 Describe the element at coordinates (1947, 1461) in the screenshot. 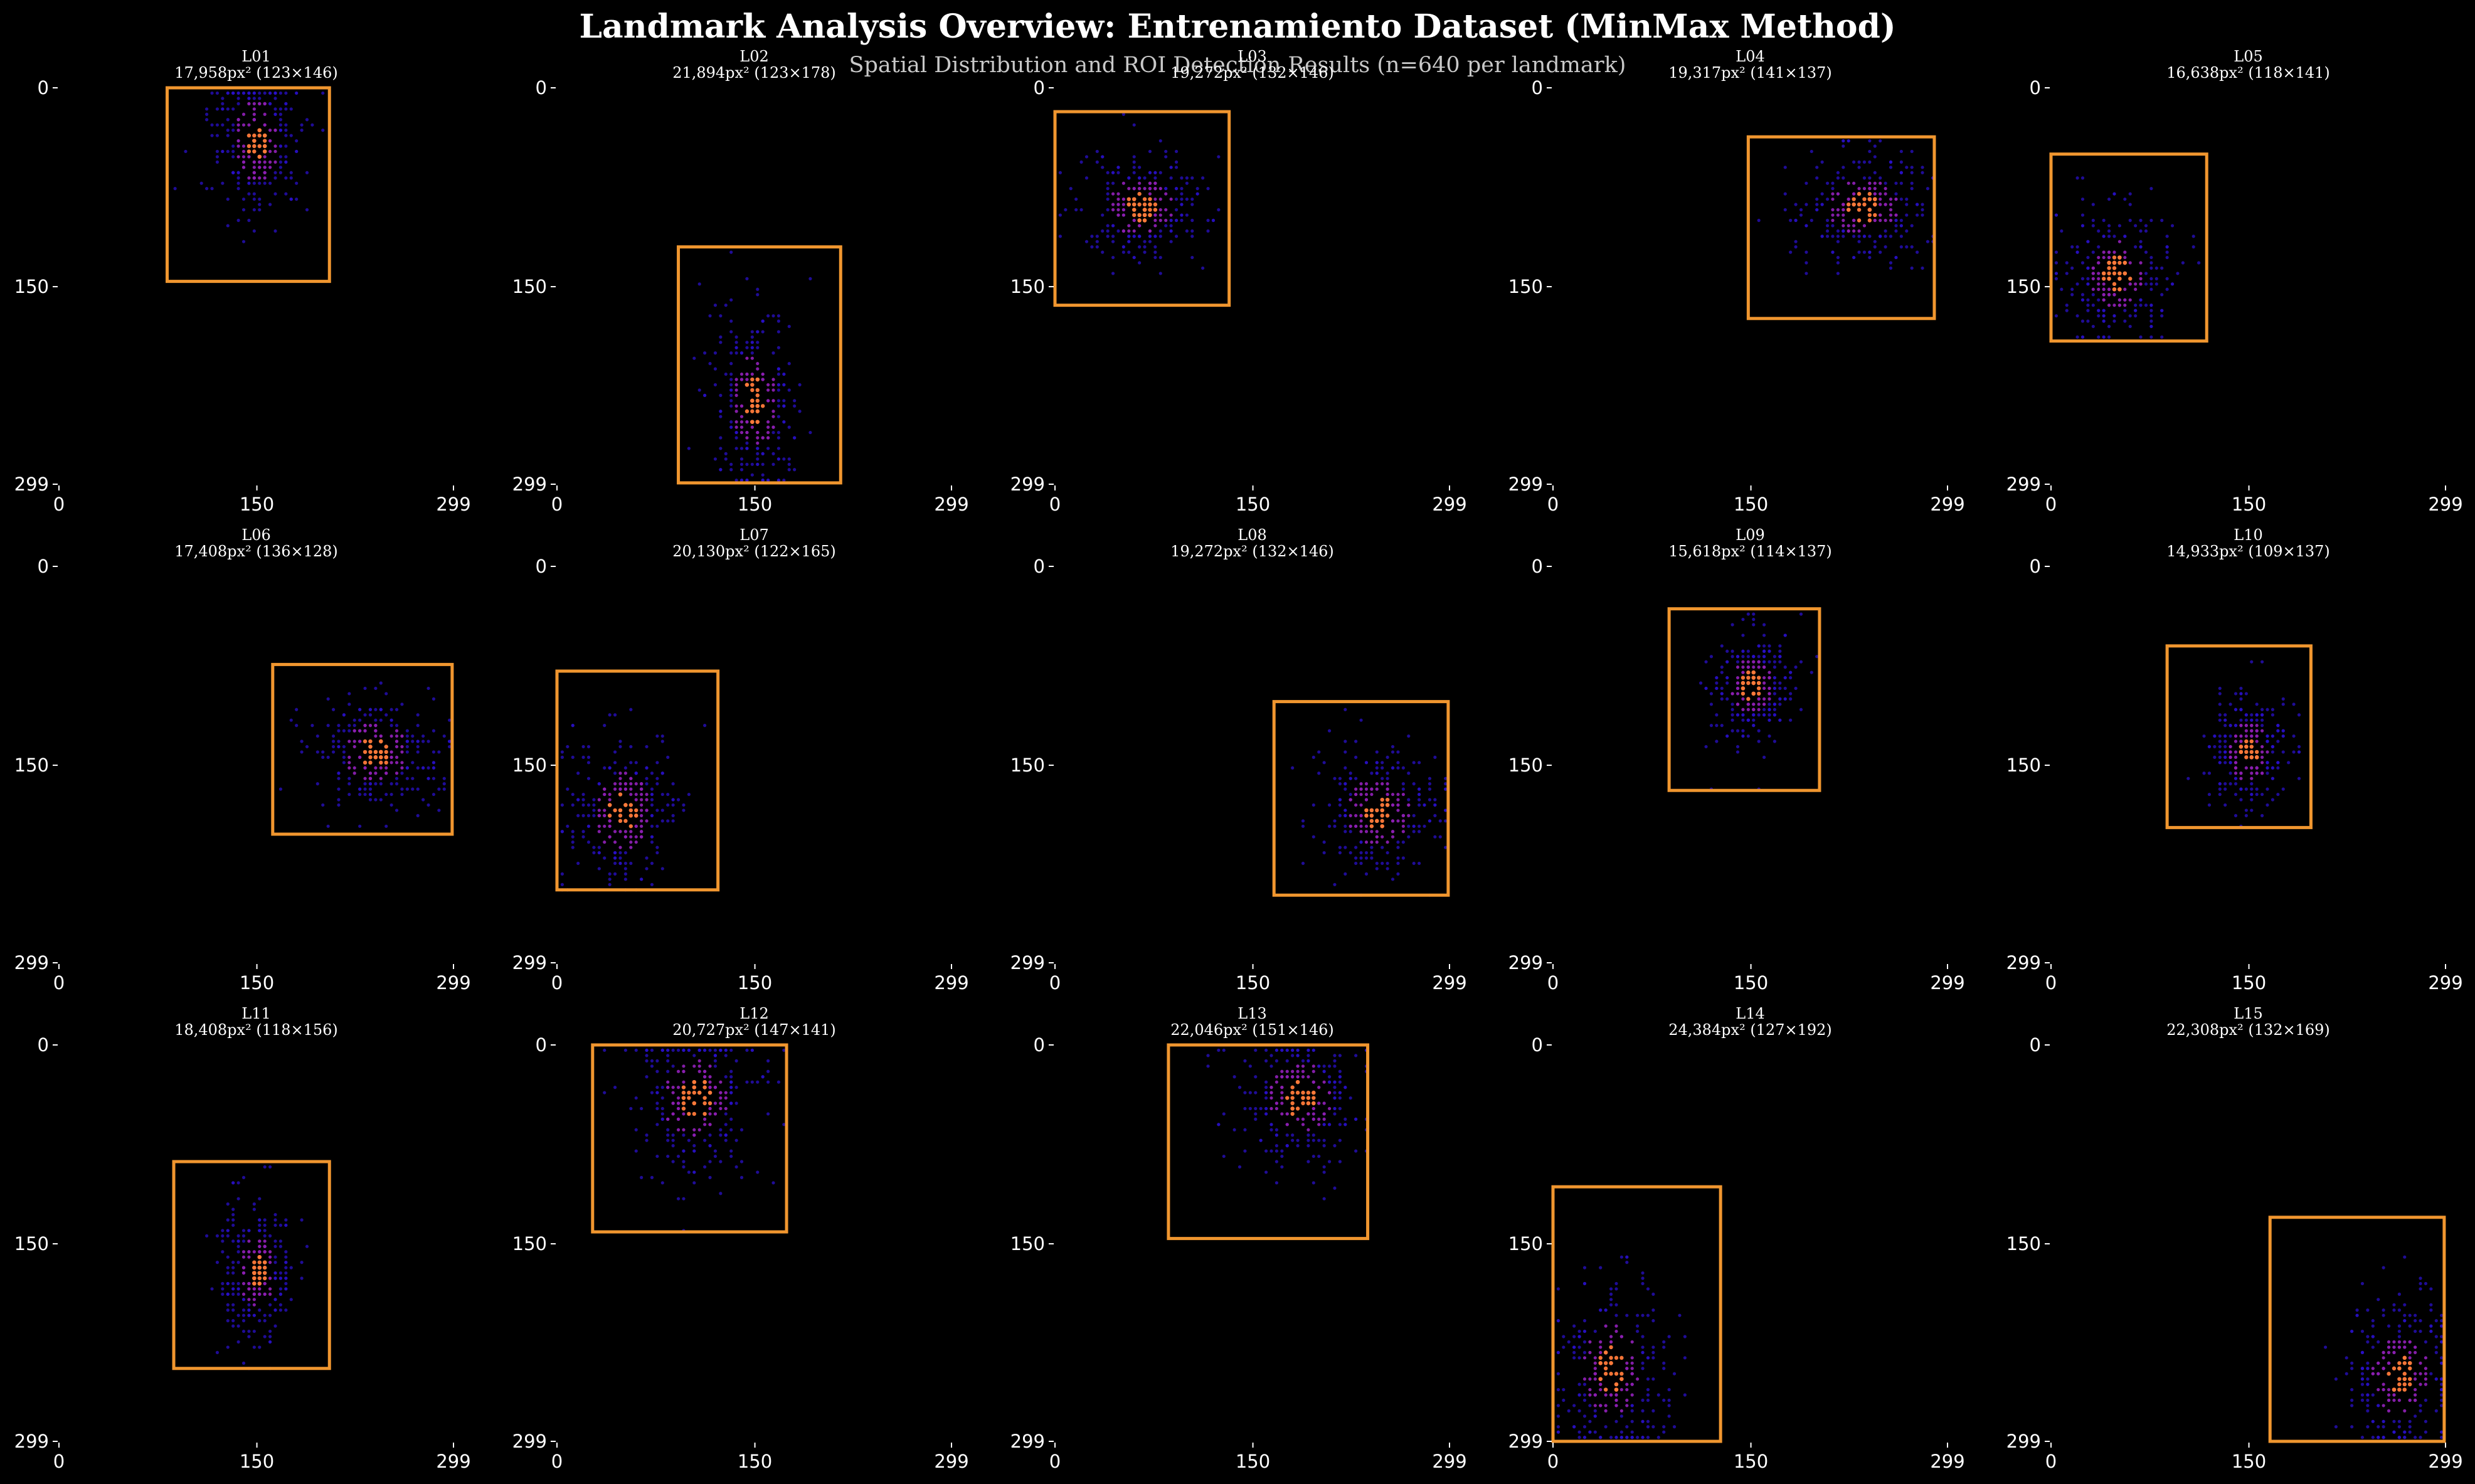

I see `x-tick-label: 299` at that location.